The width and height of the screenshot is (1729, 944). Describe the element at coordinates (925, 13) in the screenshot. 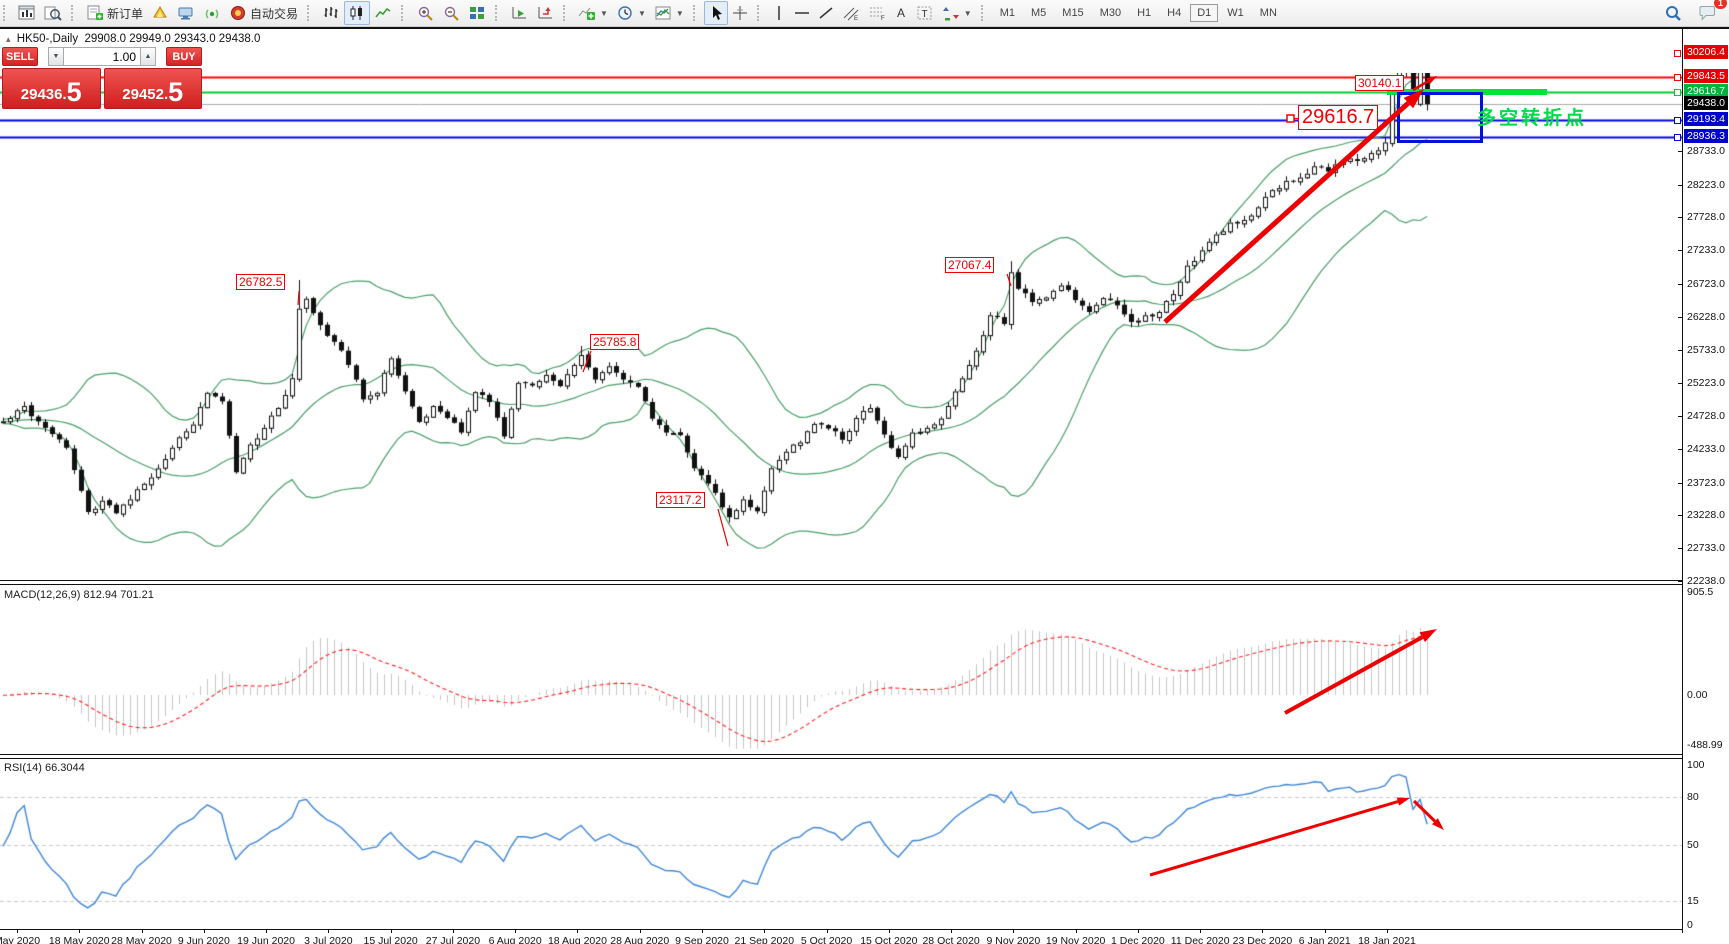

I see `text-label-icon: T` at that location.